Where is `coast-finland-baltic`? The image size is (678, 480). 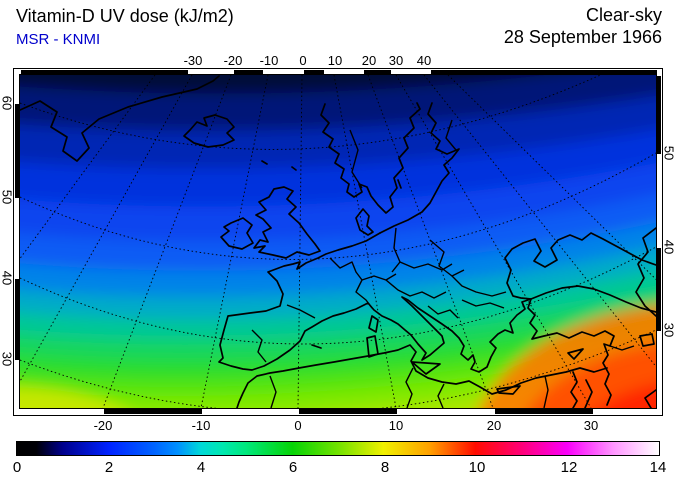
coast-finland-baltic is located at coordinates (419, 168).